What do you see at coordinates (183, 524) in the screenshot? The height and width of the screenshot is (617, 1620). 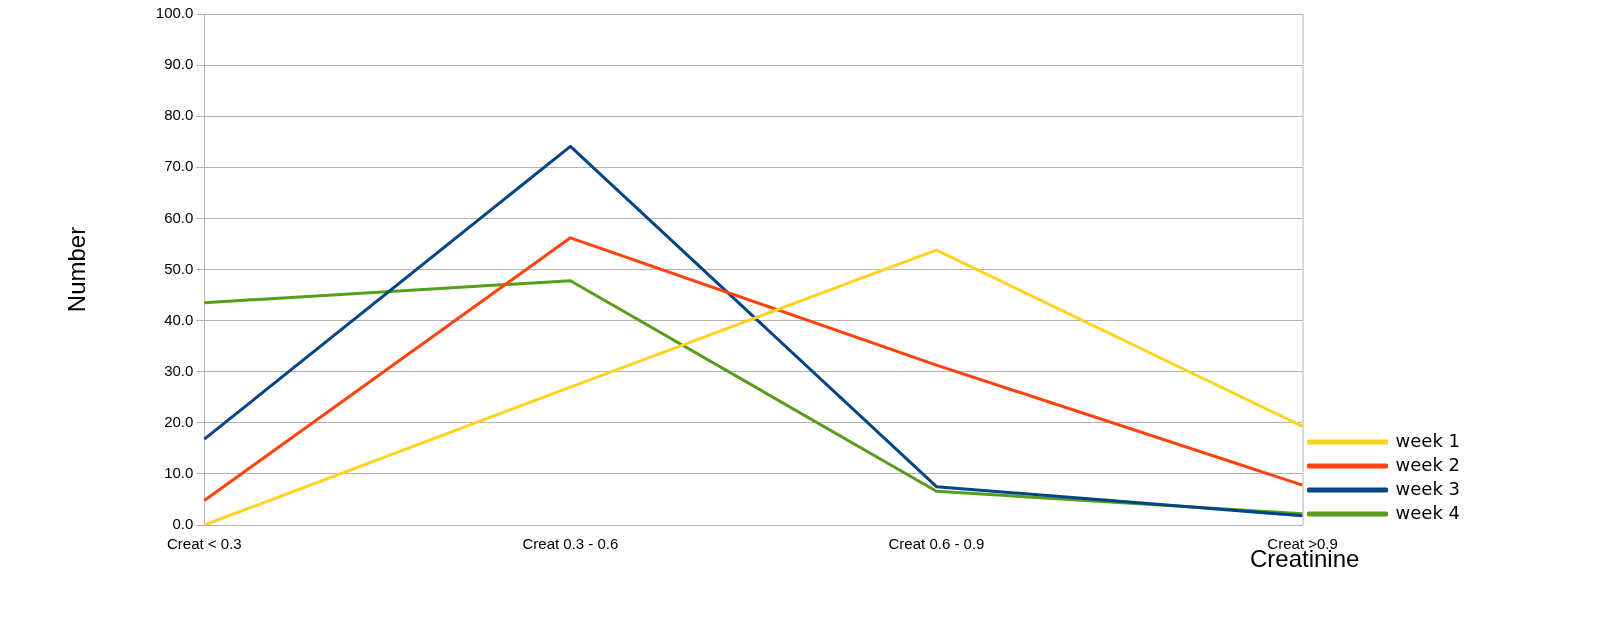 I see `y-tick-label: 0.0` at bounding box center [183, 524].